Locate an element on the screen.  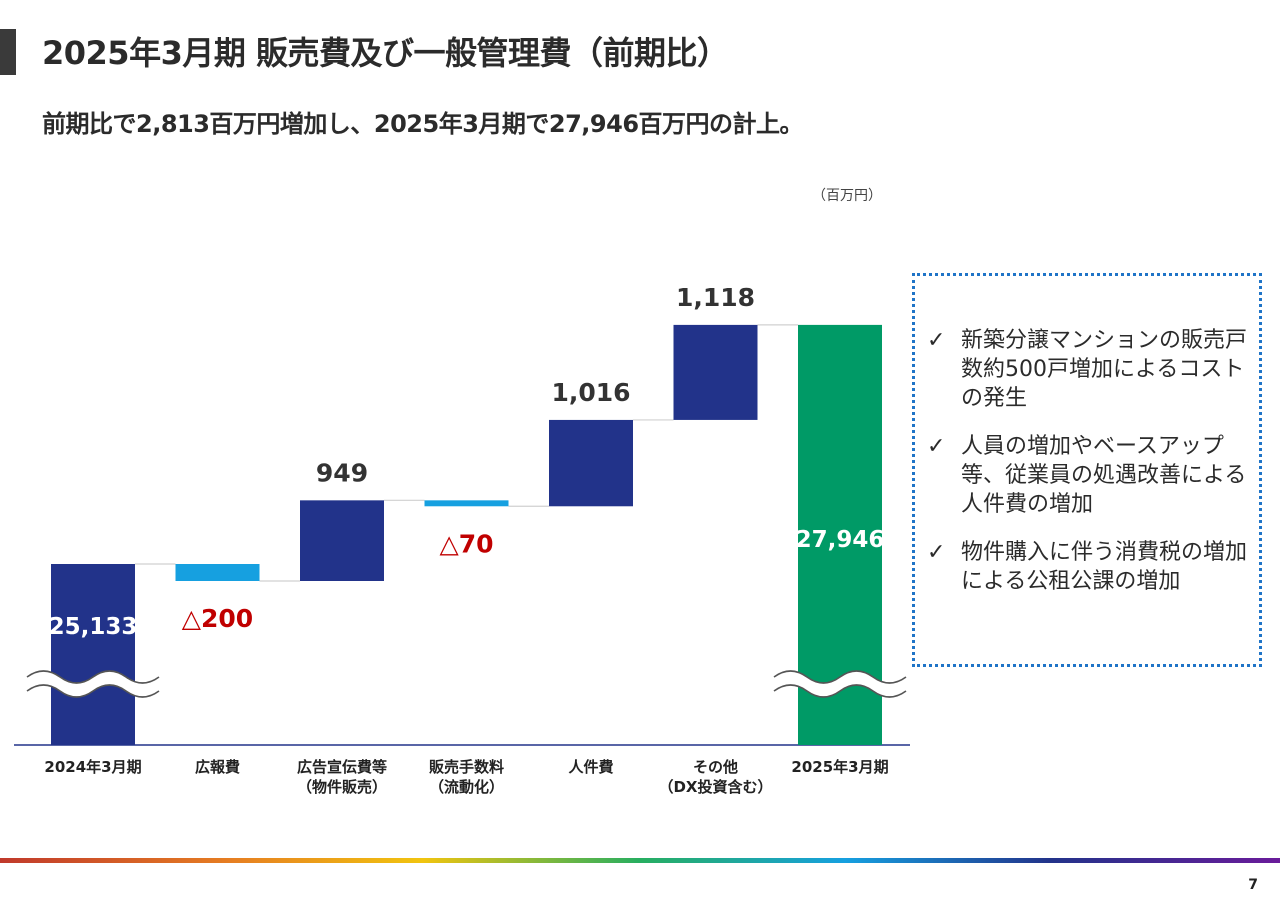
category-label: （物件販売） is located at coordinates (342, 787).